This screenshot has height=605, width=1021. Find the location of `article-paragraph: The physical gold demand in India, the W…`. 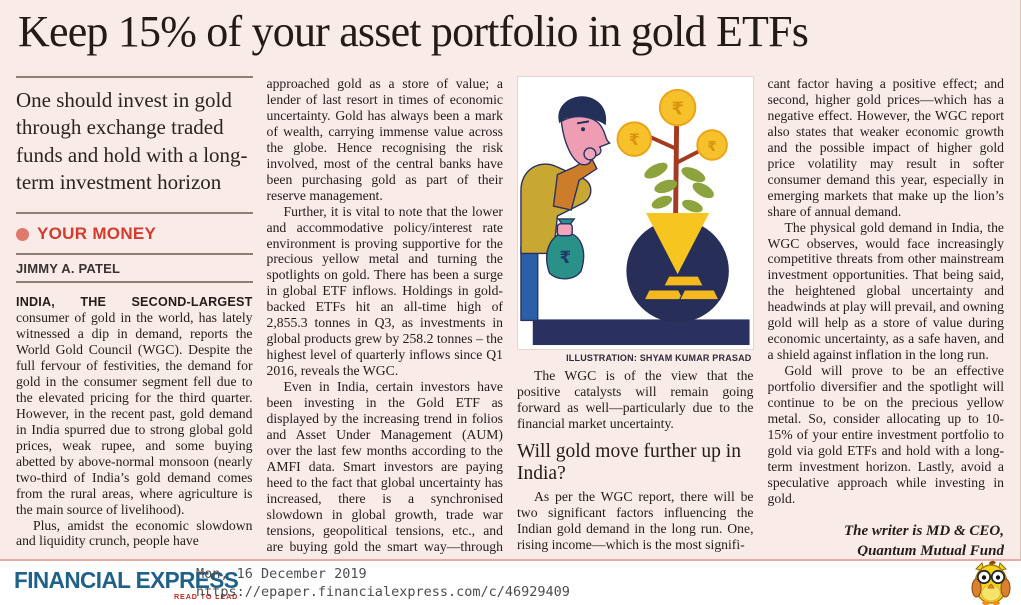

article-paragraph: The physical gold demand in India, the W… is located at coordinates (886, 291).